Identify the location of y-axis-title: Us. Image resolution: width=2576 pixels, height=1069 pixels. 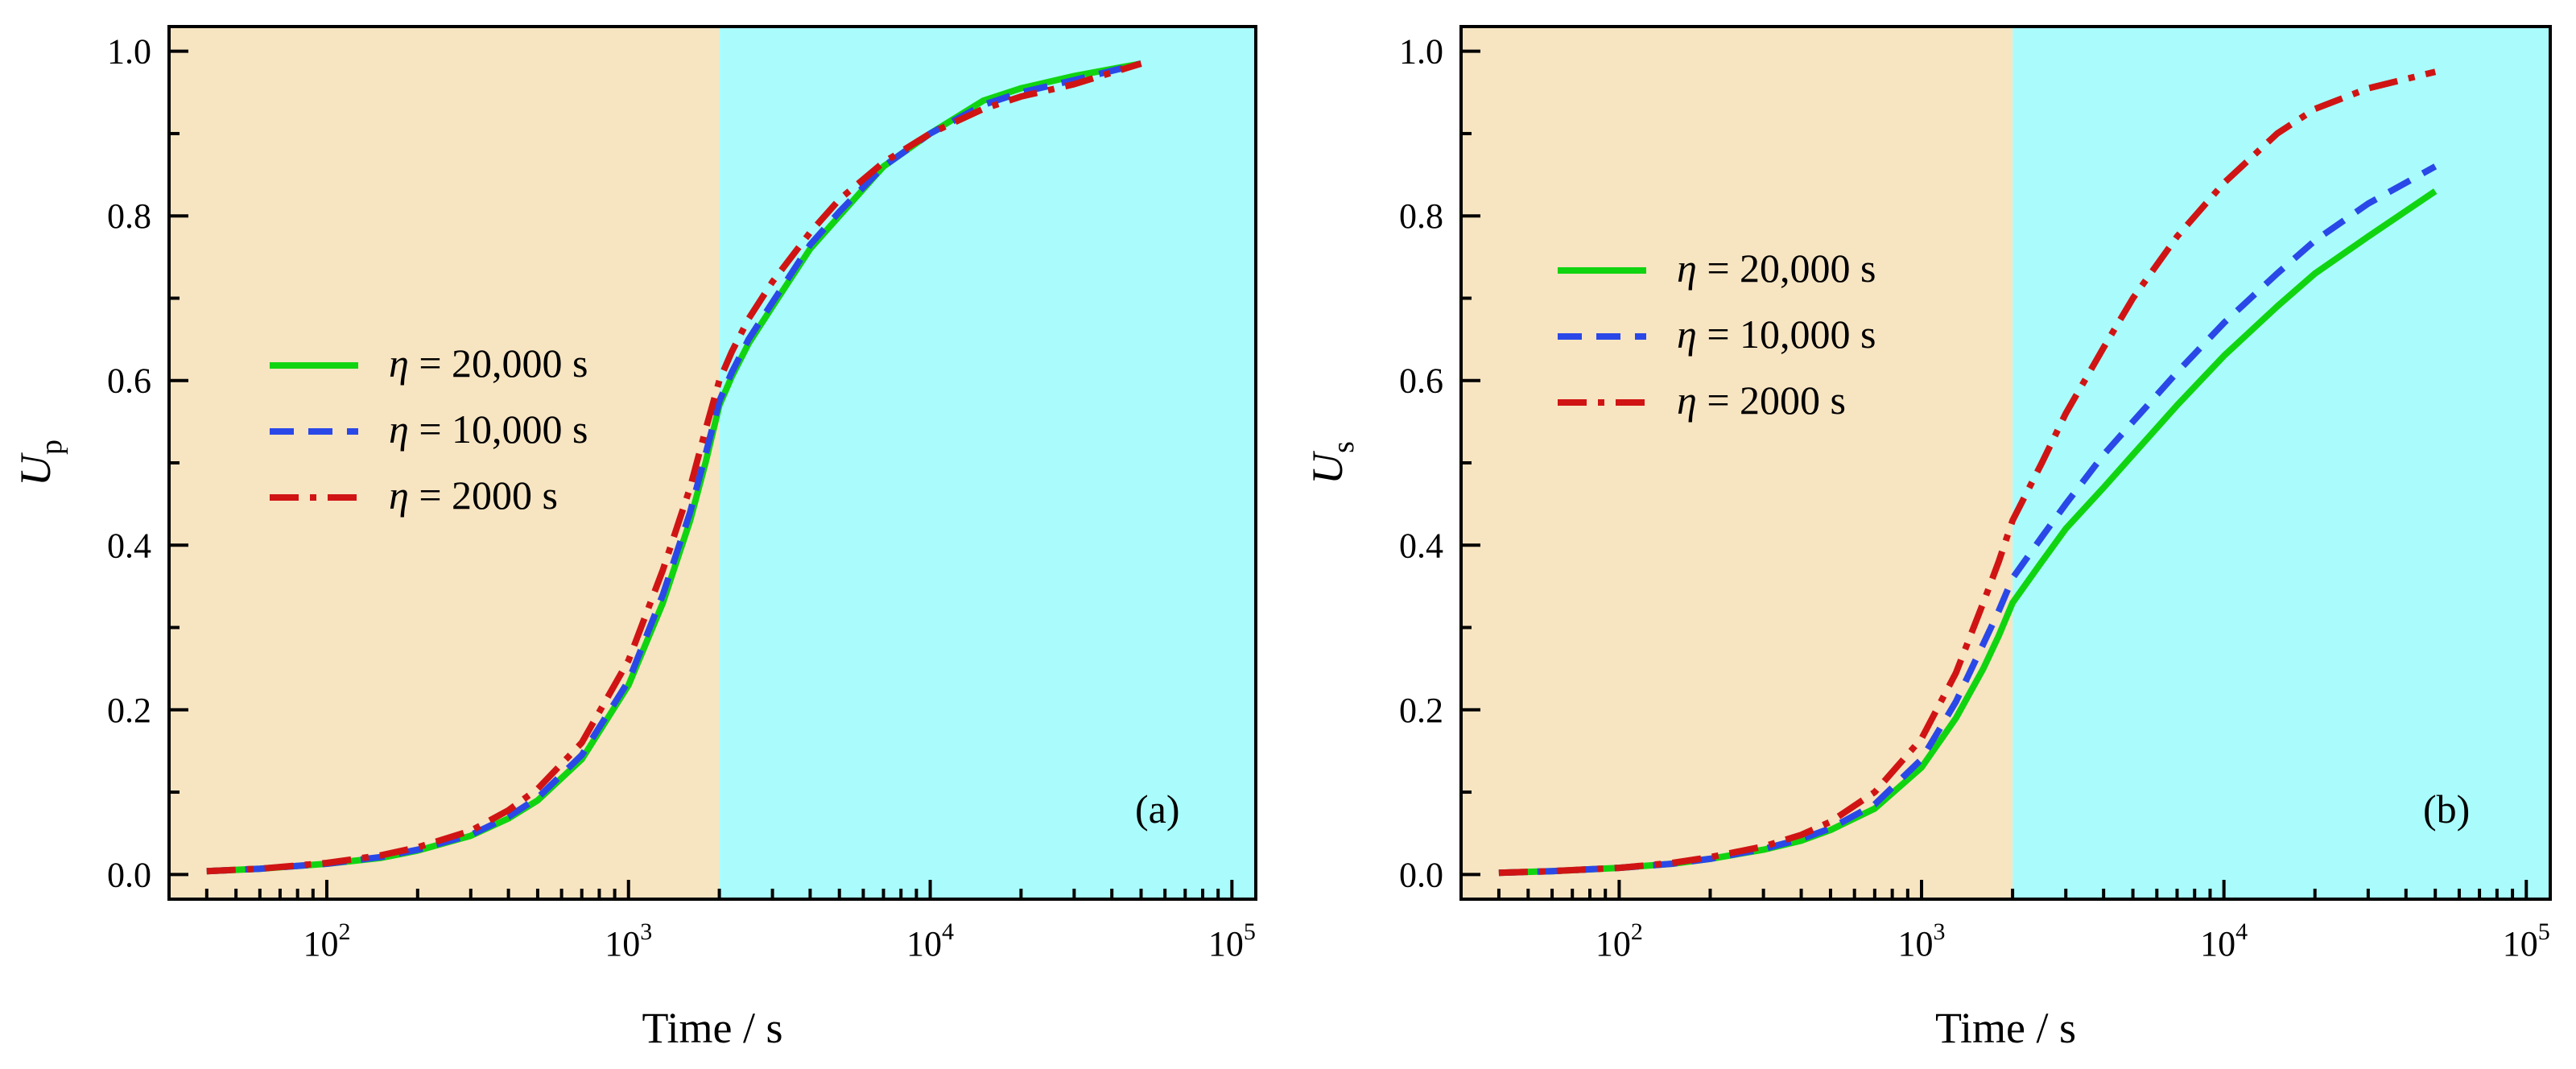
(1331, 463).